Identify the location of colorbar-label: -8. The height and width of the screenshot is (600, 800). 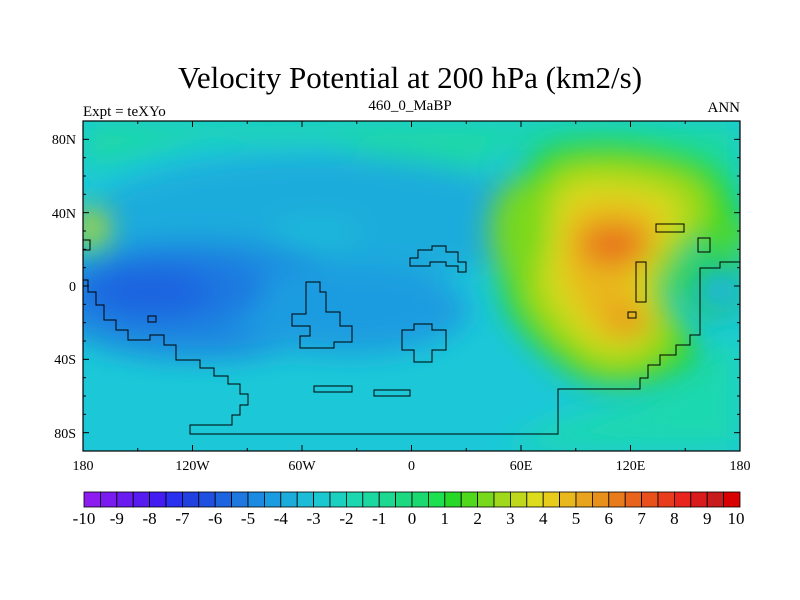
(150, 518).